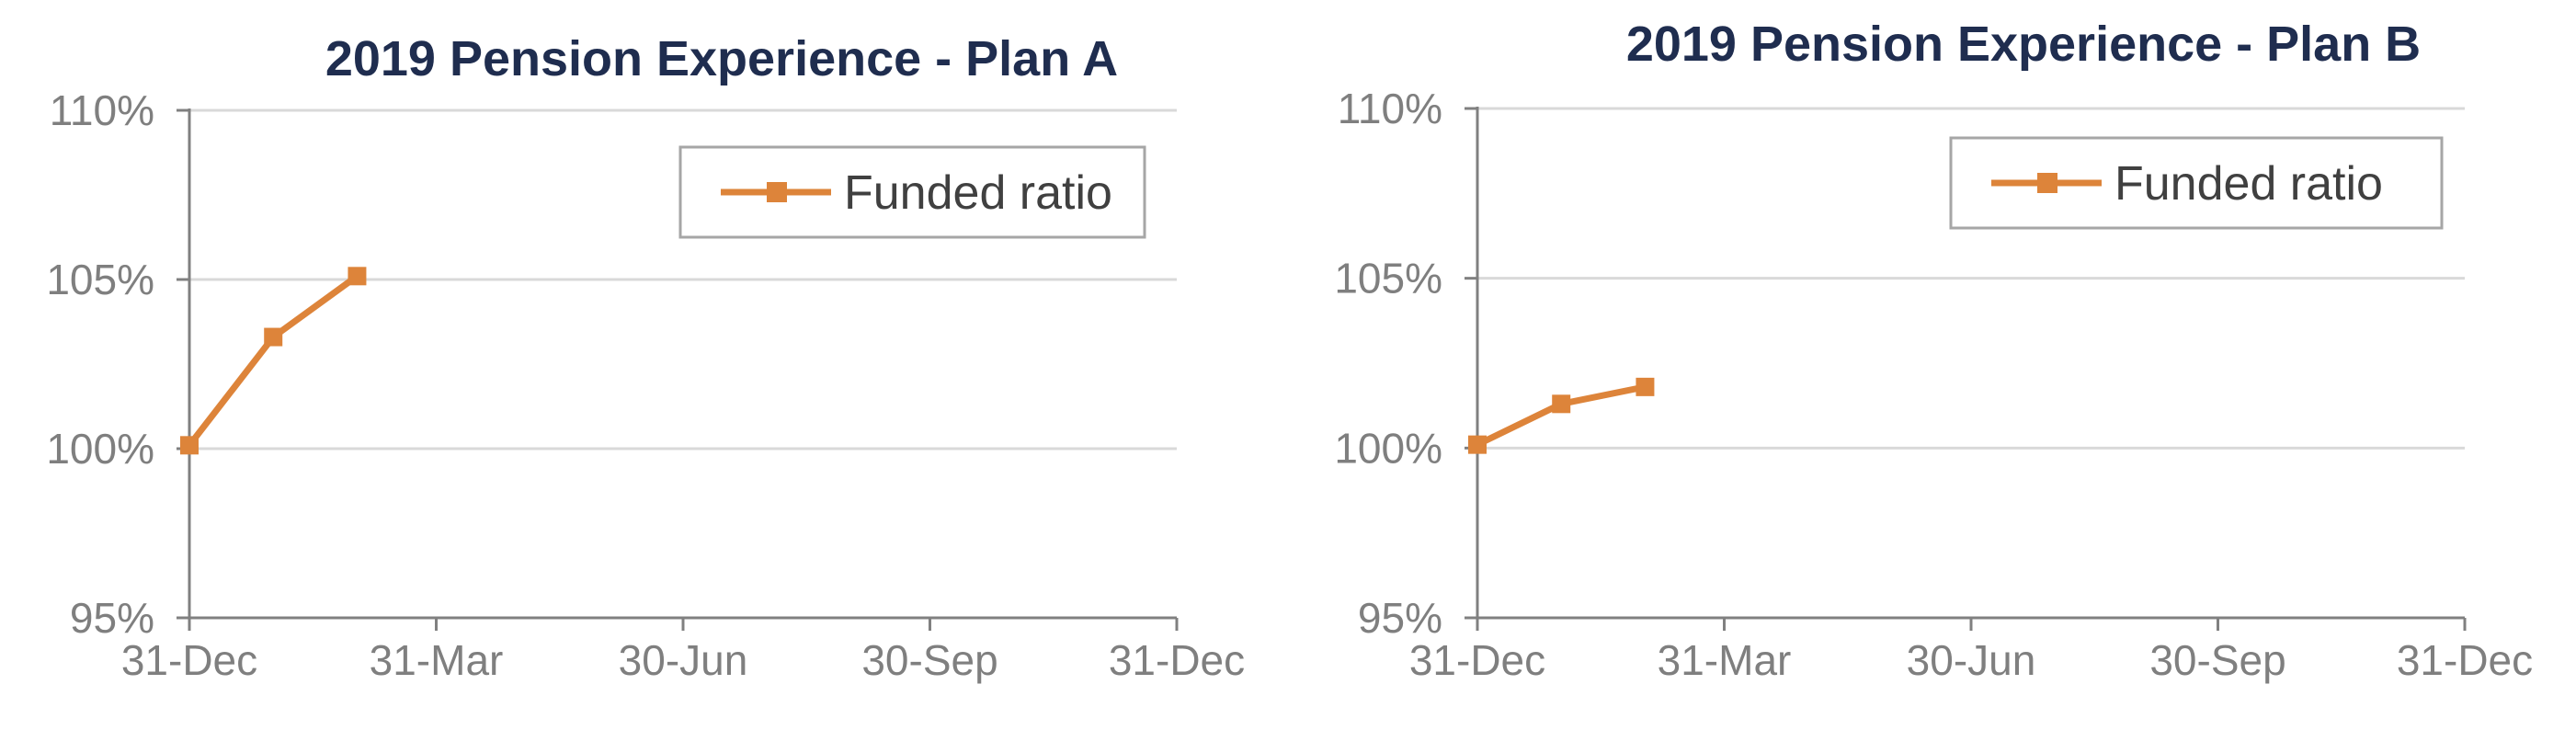  Describe the element at coordinates (273, 361) in the screenshot. I see `series-line-funded-ratio` at that location.